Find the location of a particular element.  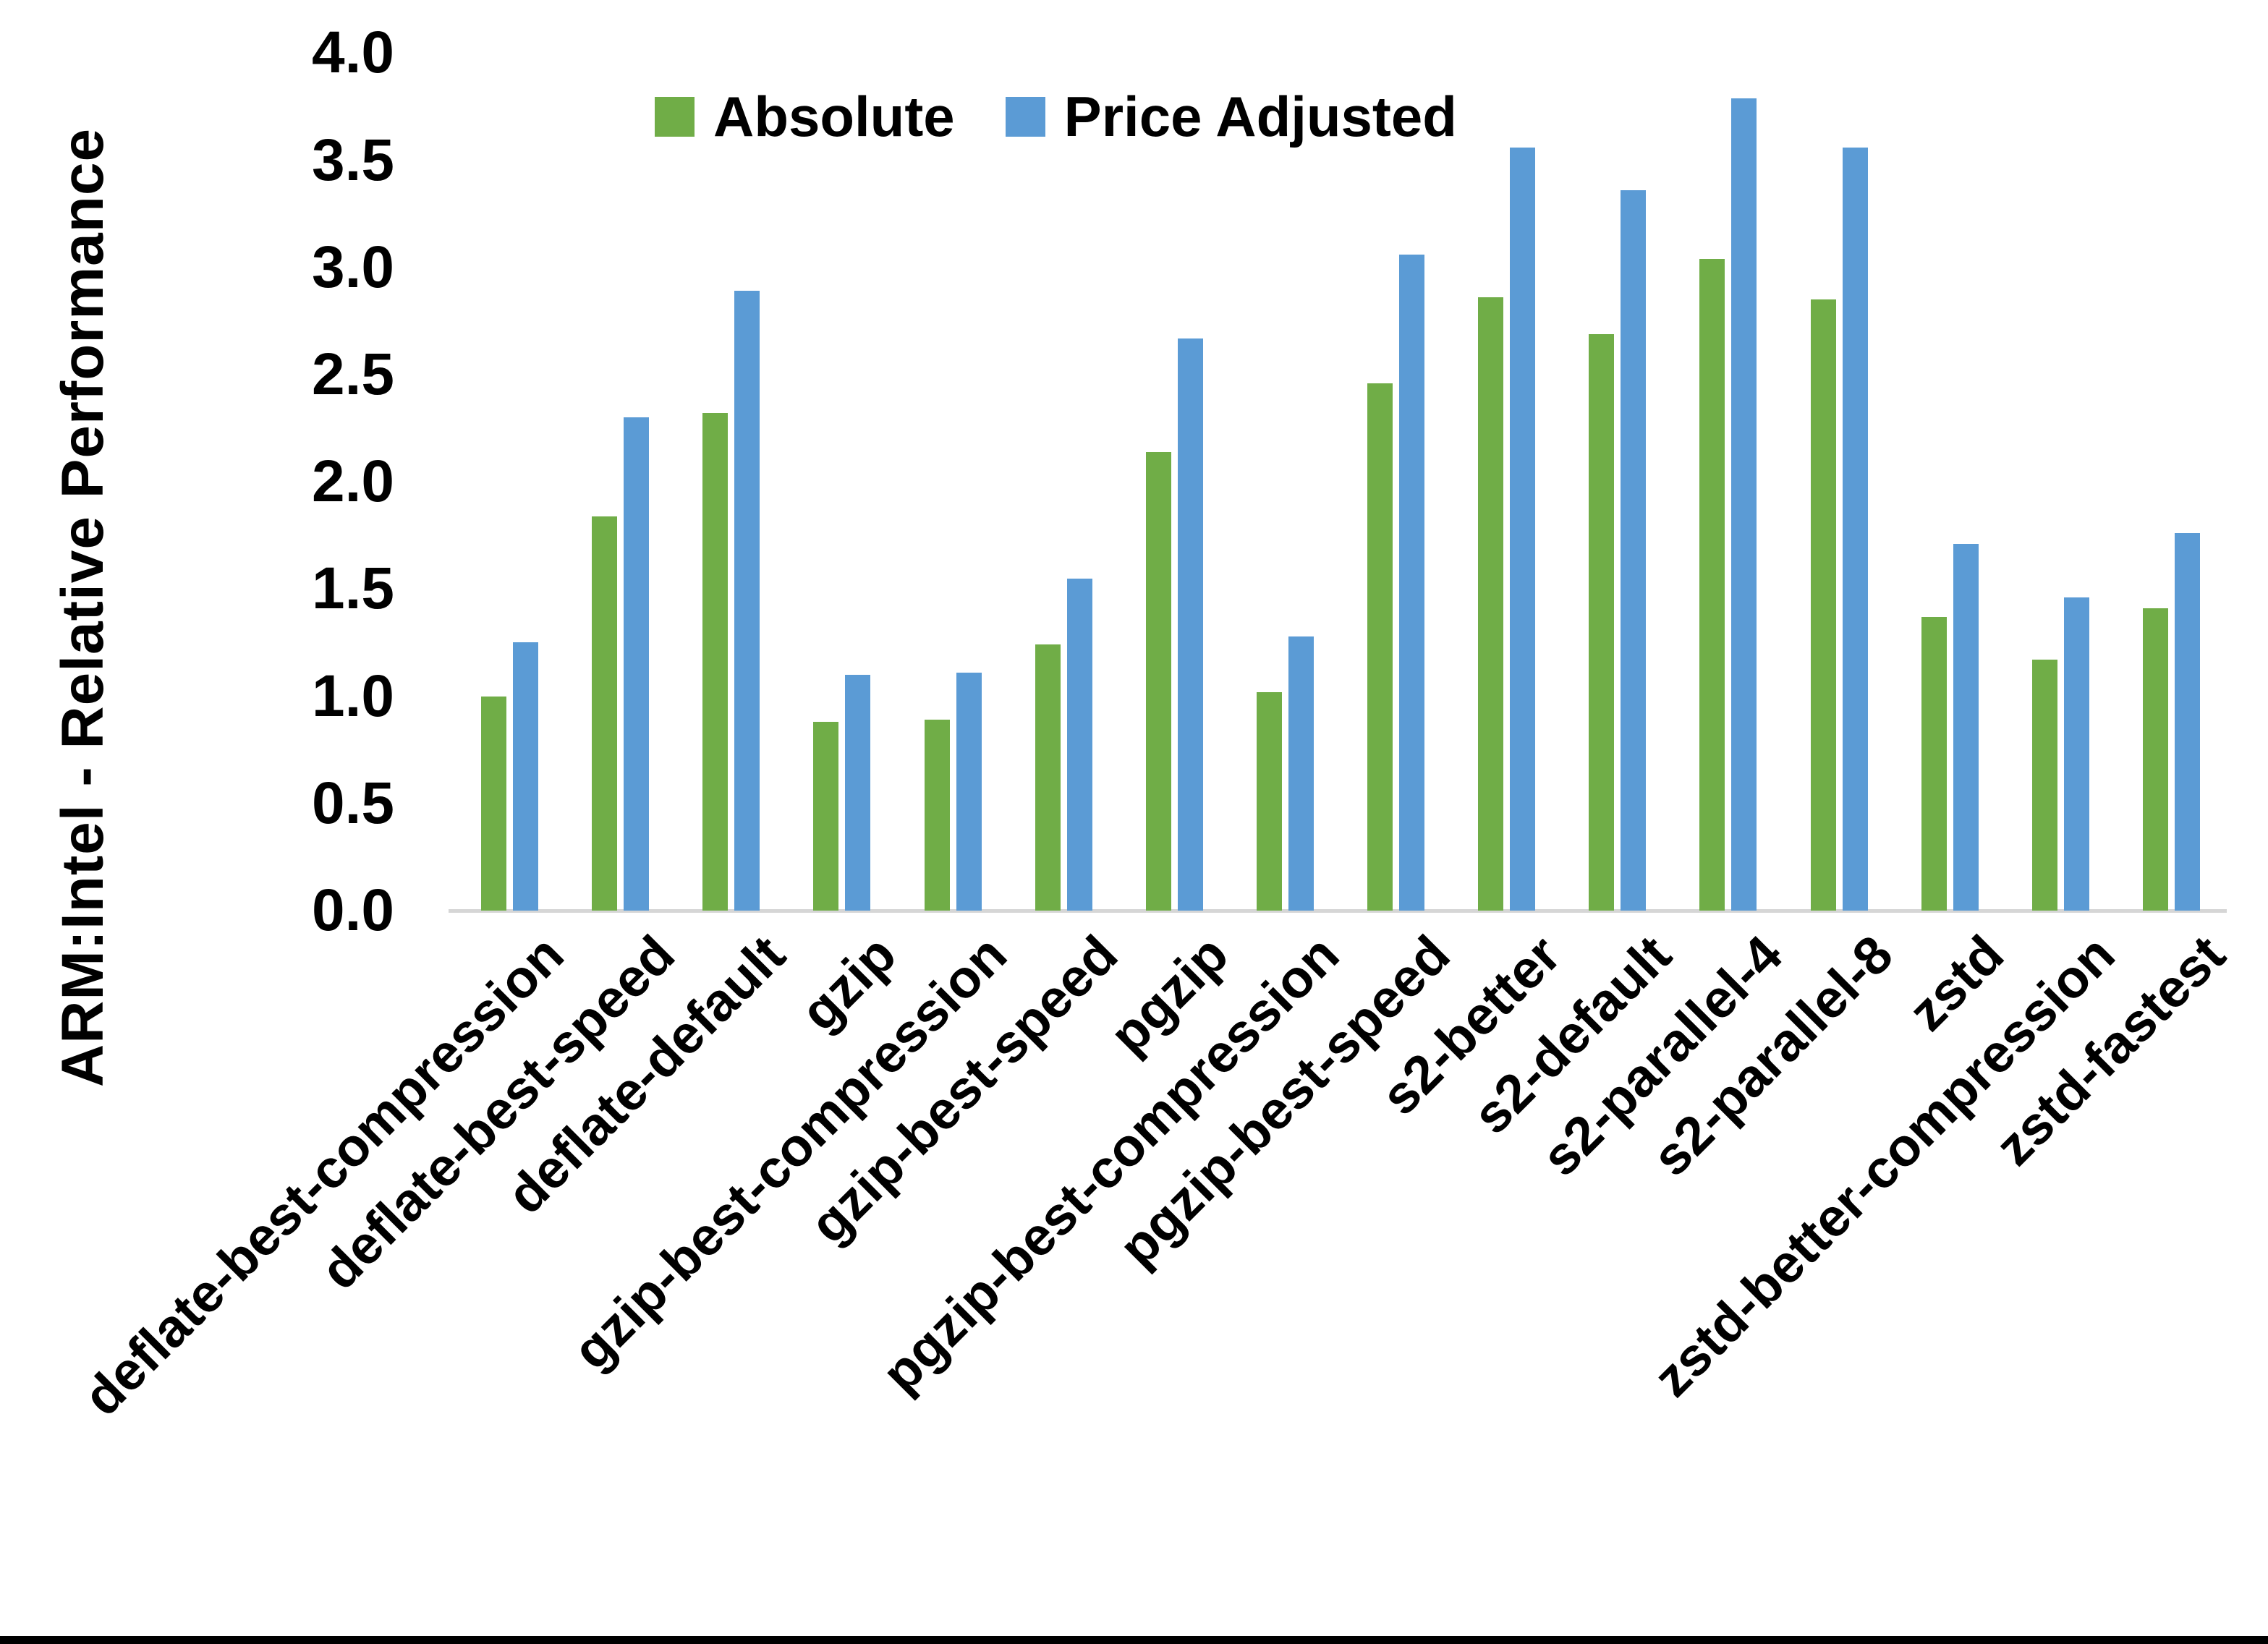

bar-price-adjusted-zstd-better-compression is located at coordinates (2076, 754).